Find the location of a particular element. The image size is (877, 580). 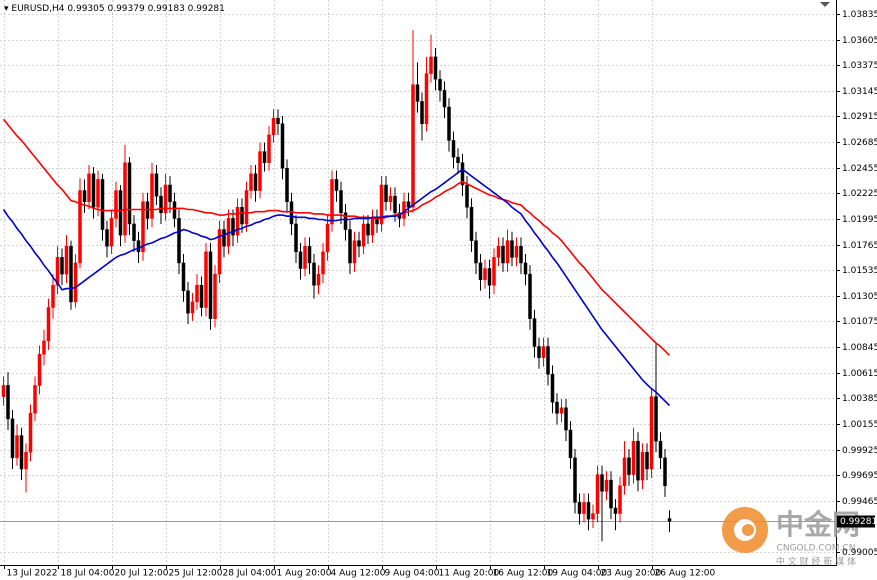

last-open: 0.99305 is located at coordinates (85, 9).